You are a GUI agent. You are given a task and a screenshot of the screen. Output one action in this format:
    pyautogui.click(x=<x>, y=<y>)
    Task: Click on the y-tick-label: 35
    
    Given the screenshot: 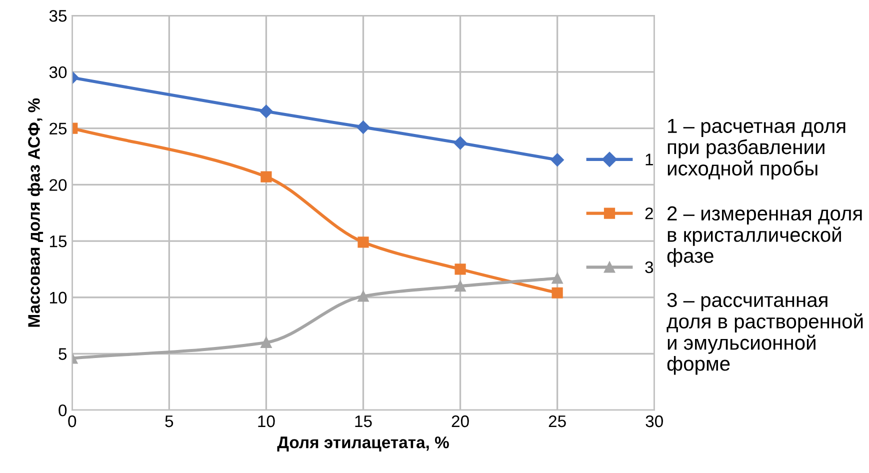 What is the action you would take?
    pyautogui.click(x=58, y=16)
    